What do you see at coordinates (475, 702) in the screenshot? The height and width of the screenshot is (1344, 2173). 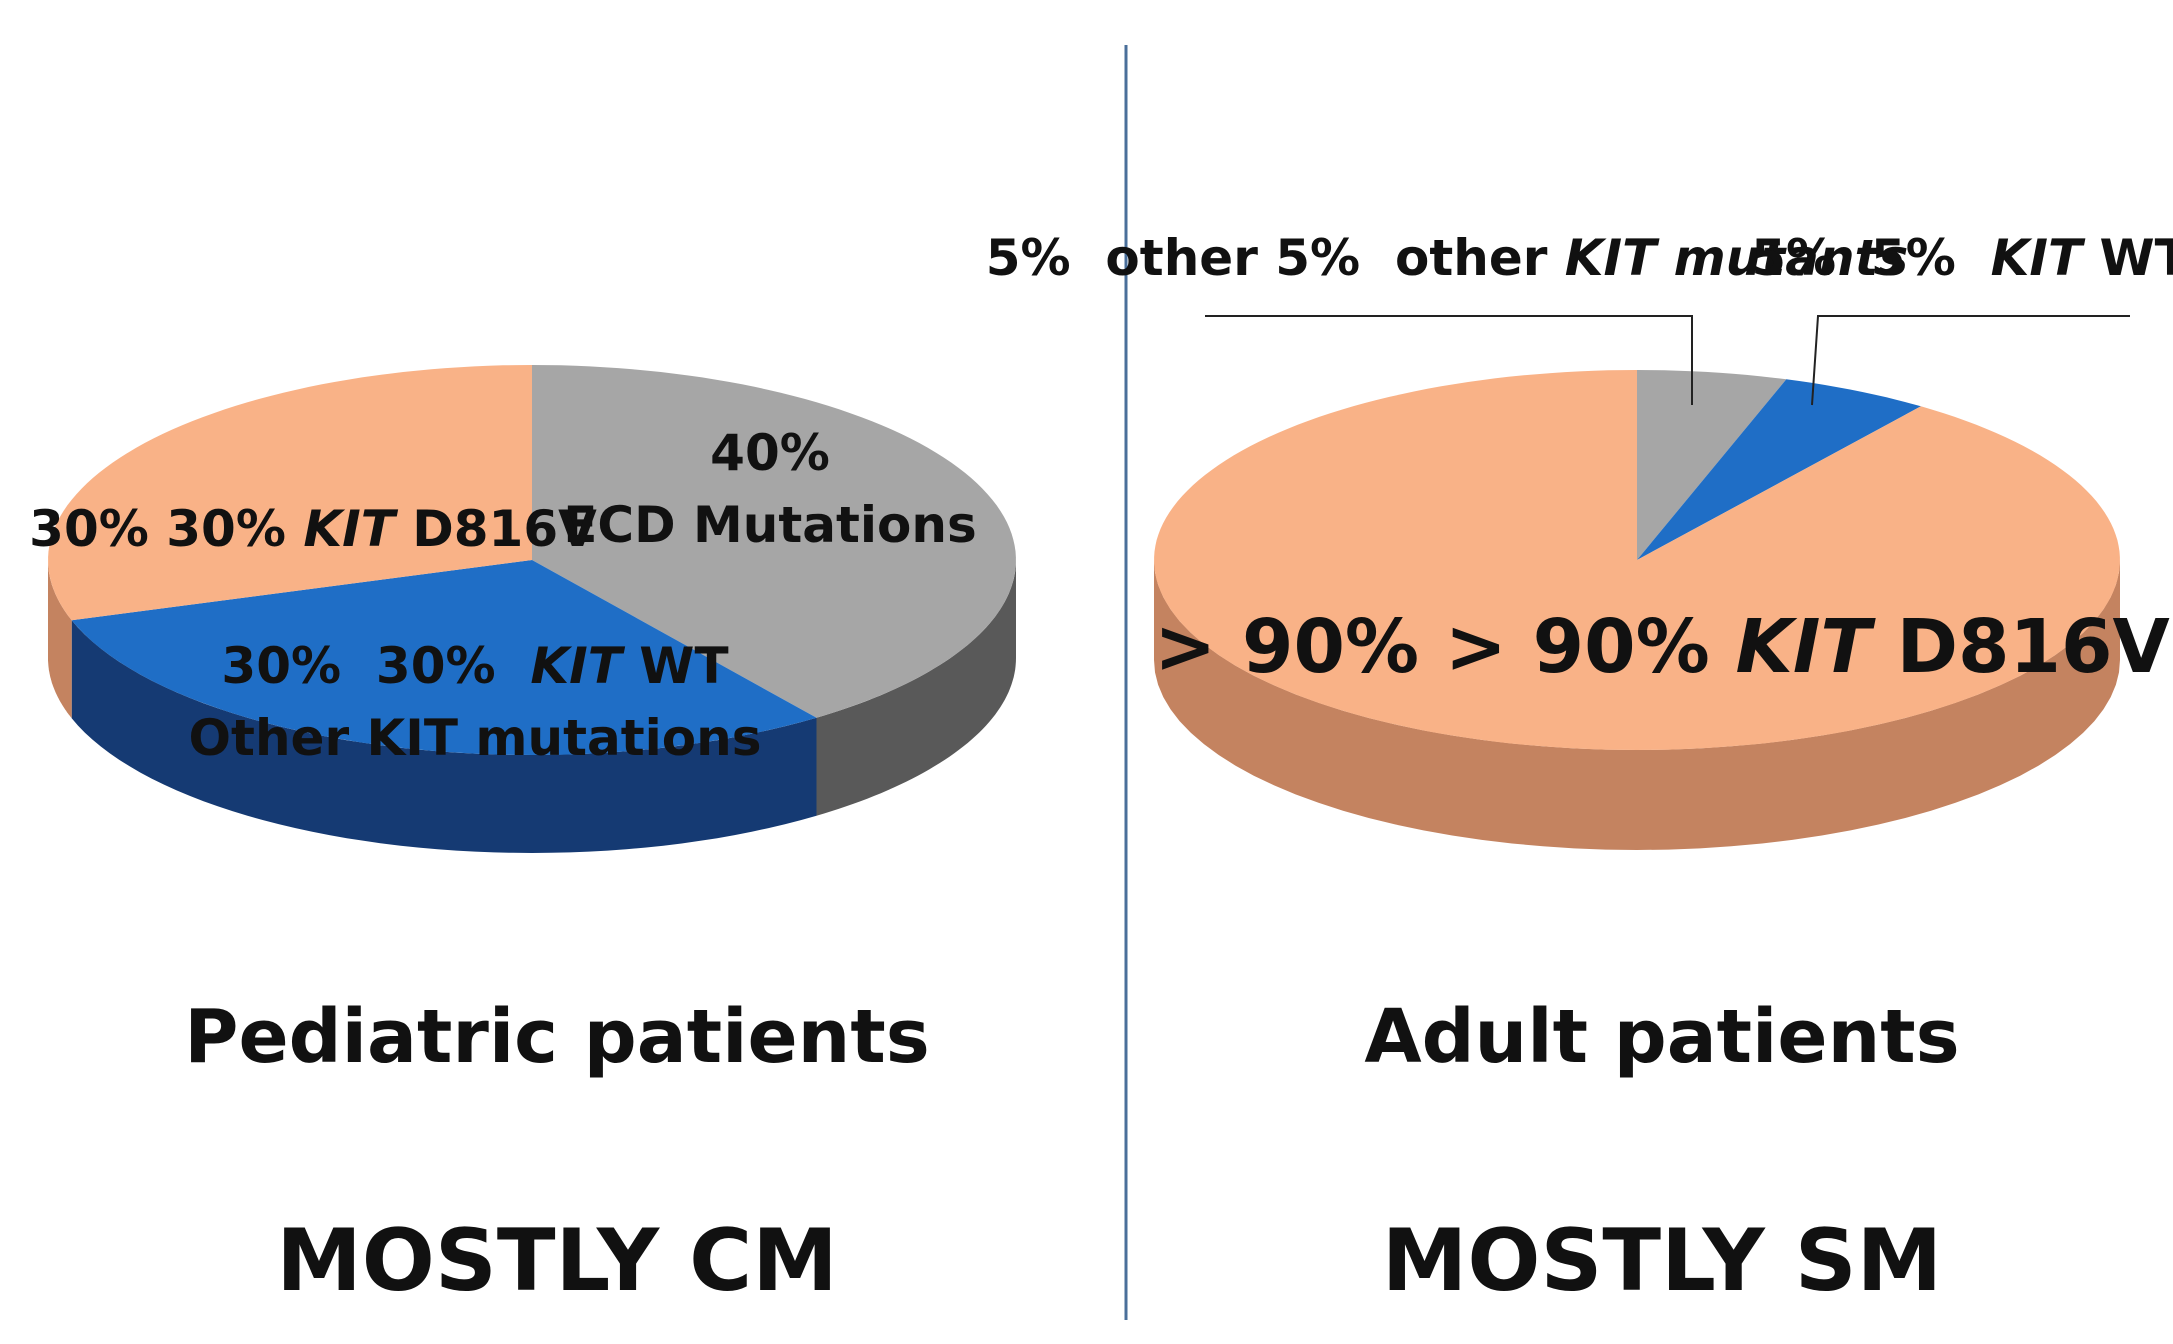 I see `slice-label-1: 30% 30% KIT WT Other KIT mutations` at bounding box center [475, 702].